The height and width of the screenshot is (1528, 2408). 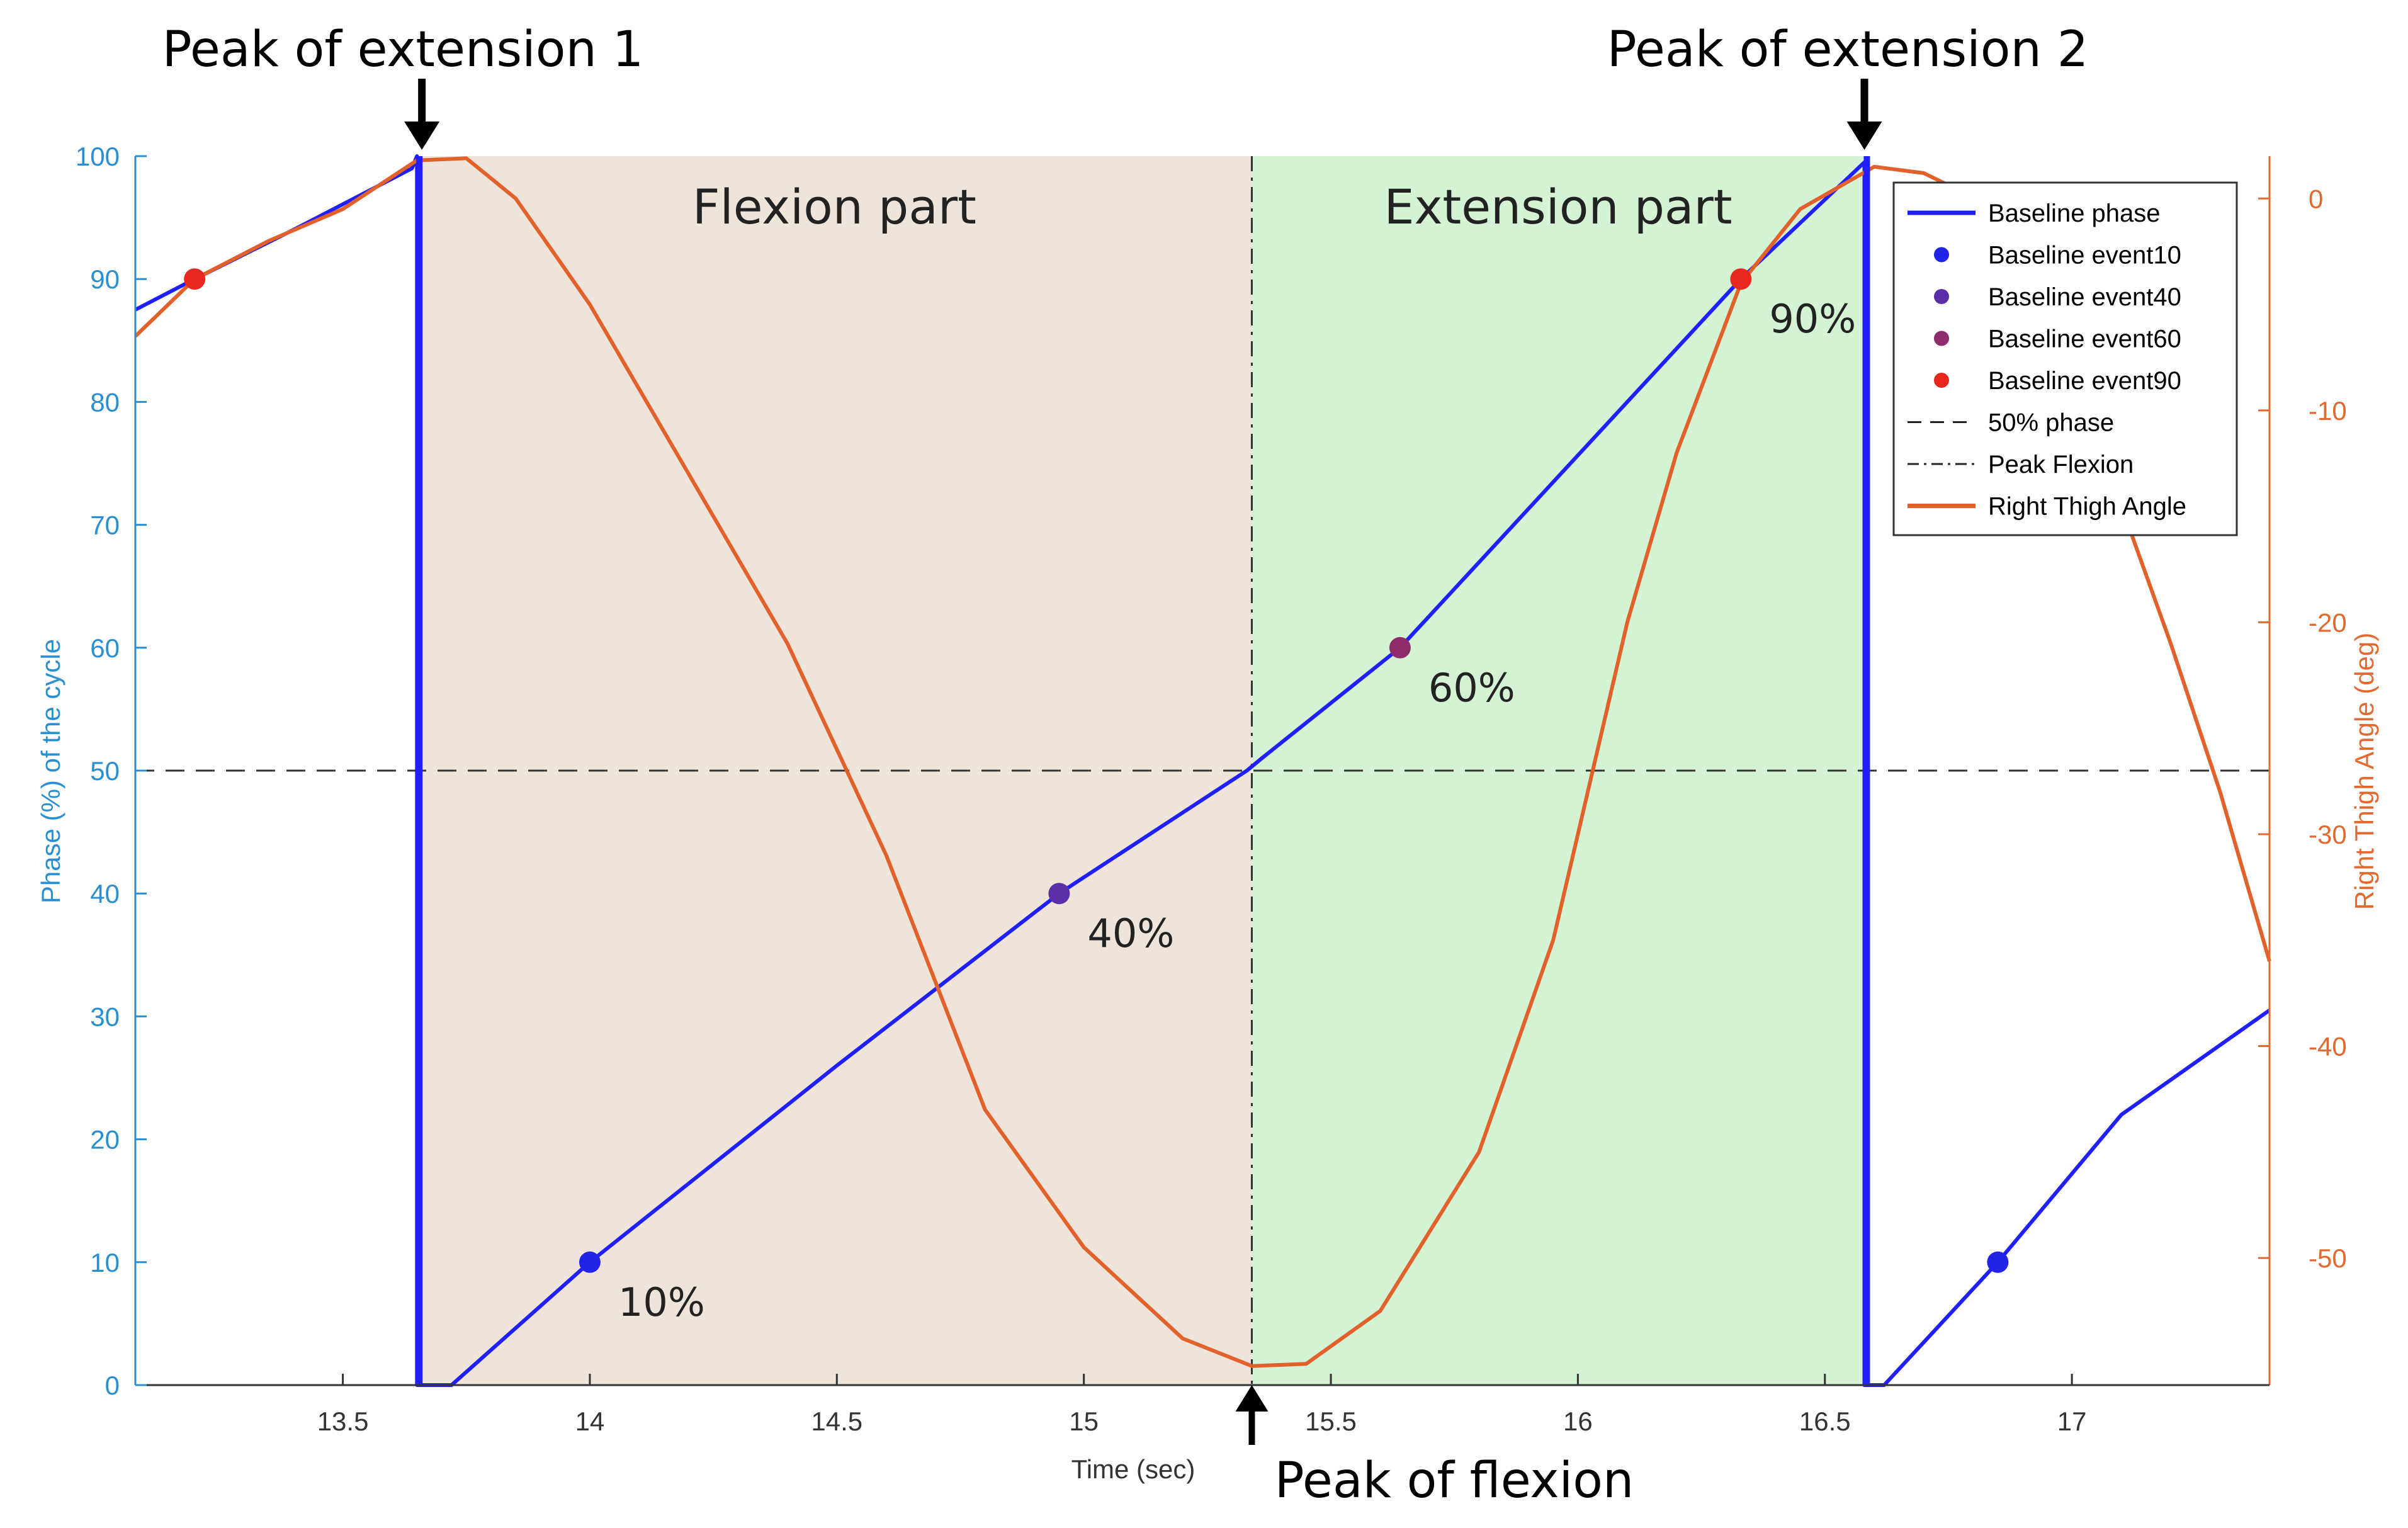 What do you see at coordinates (2328, 1258) in the screenshot?
I see `y-right-tick-label: -50` at bounding box center [2328, 1258].